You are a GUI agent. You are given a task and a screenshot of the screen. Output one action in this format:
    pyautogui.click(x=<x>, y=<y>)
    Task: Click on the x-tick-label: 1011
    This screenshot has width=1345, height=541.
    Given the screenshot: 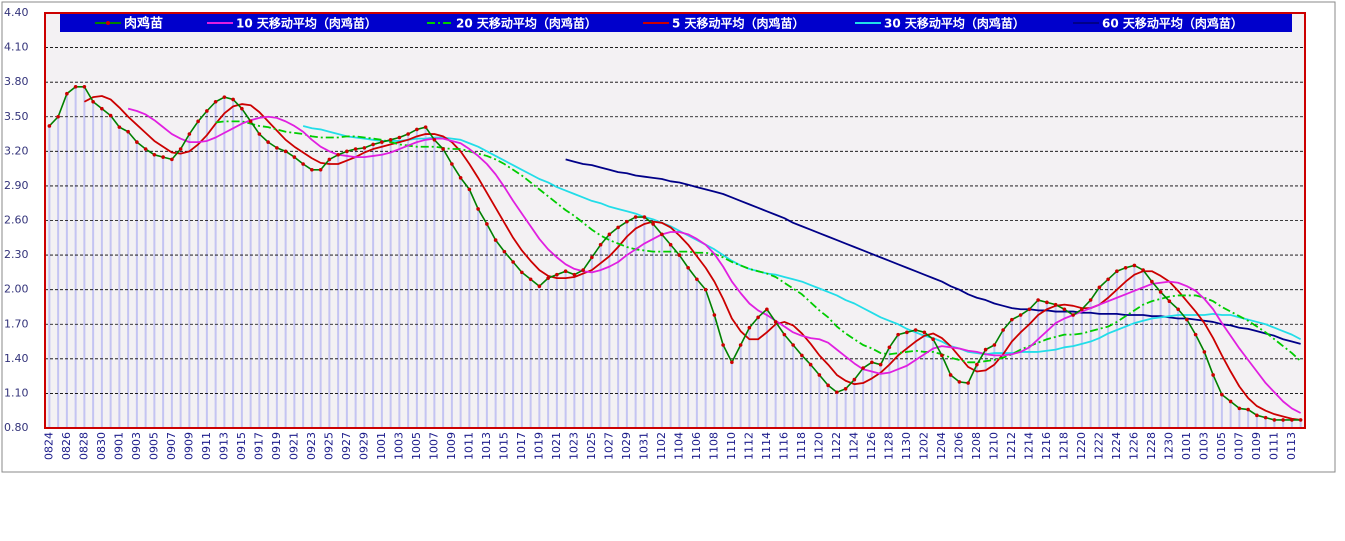 What is the action you would take?
    pyautogui.click(x=468, y=446)
    